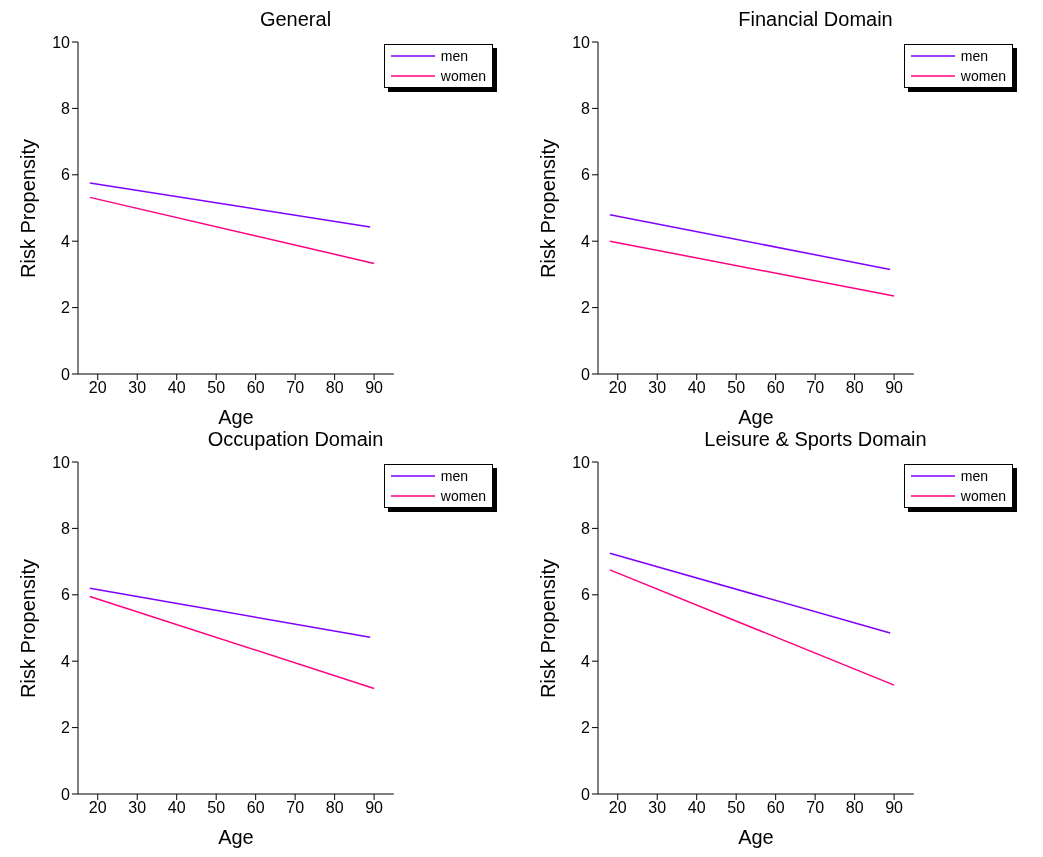 This screenshot has height=857, width=1043. I want to click on chart-title: General, so click(295, 19).